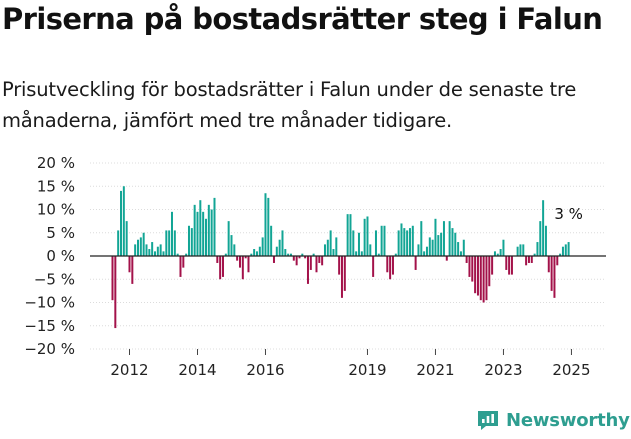 Image resolution: width=631 pixels, height=439 pixels. I want to click on x-tick-label: 2012, so click(129, 370).